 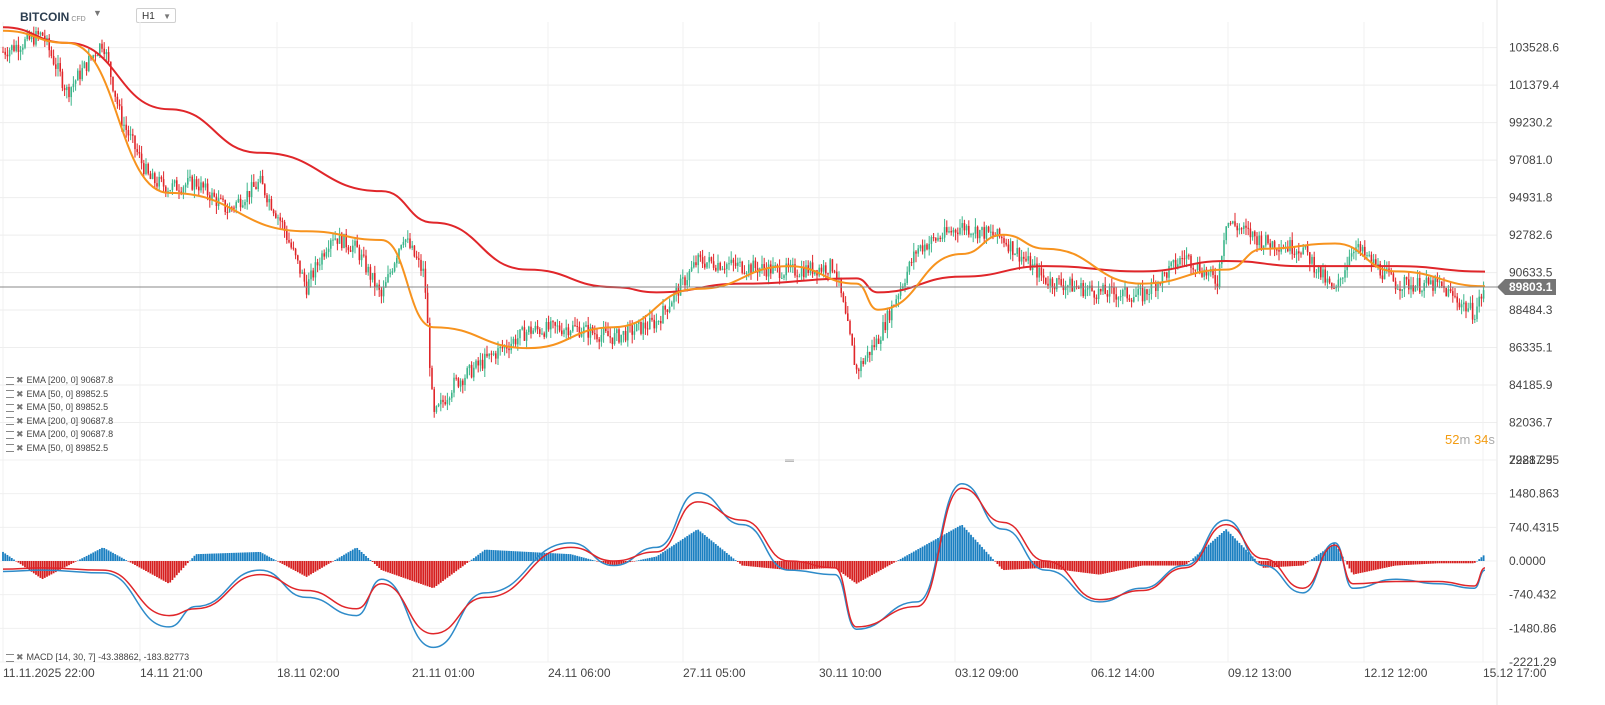 What do you see at coordinates (1531, 385) in the screenshot?
I see `price-tick-label: 84185.9` at bounding box center [1531, 385].